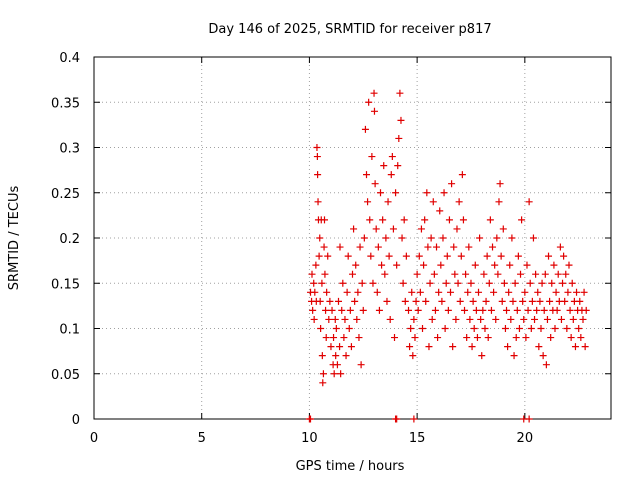 This screenshot has width=640, height=480. I want to click on x-tick-label: 10, so click(309, 438).